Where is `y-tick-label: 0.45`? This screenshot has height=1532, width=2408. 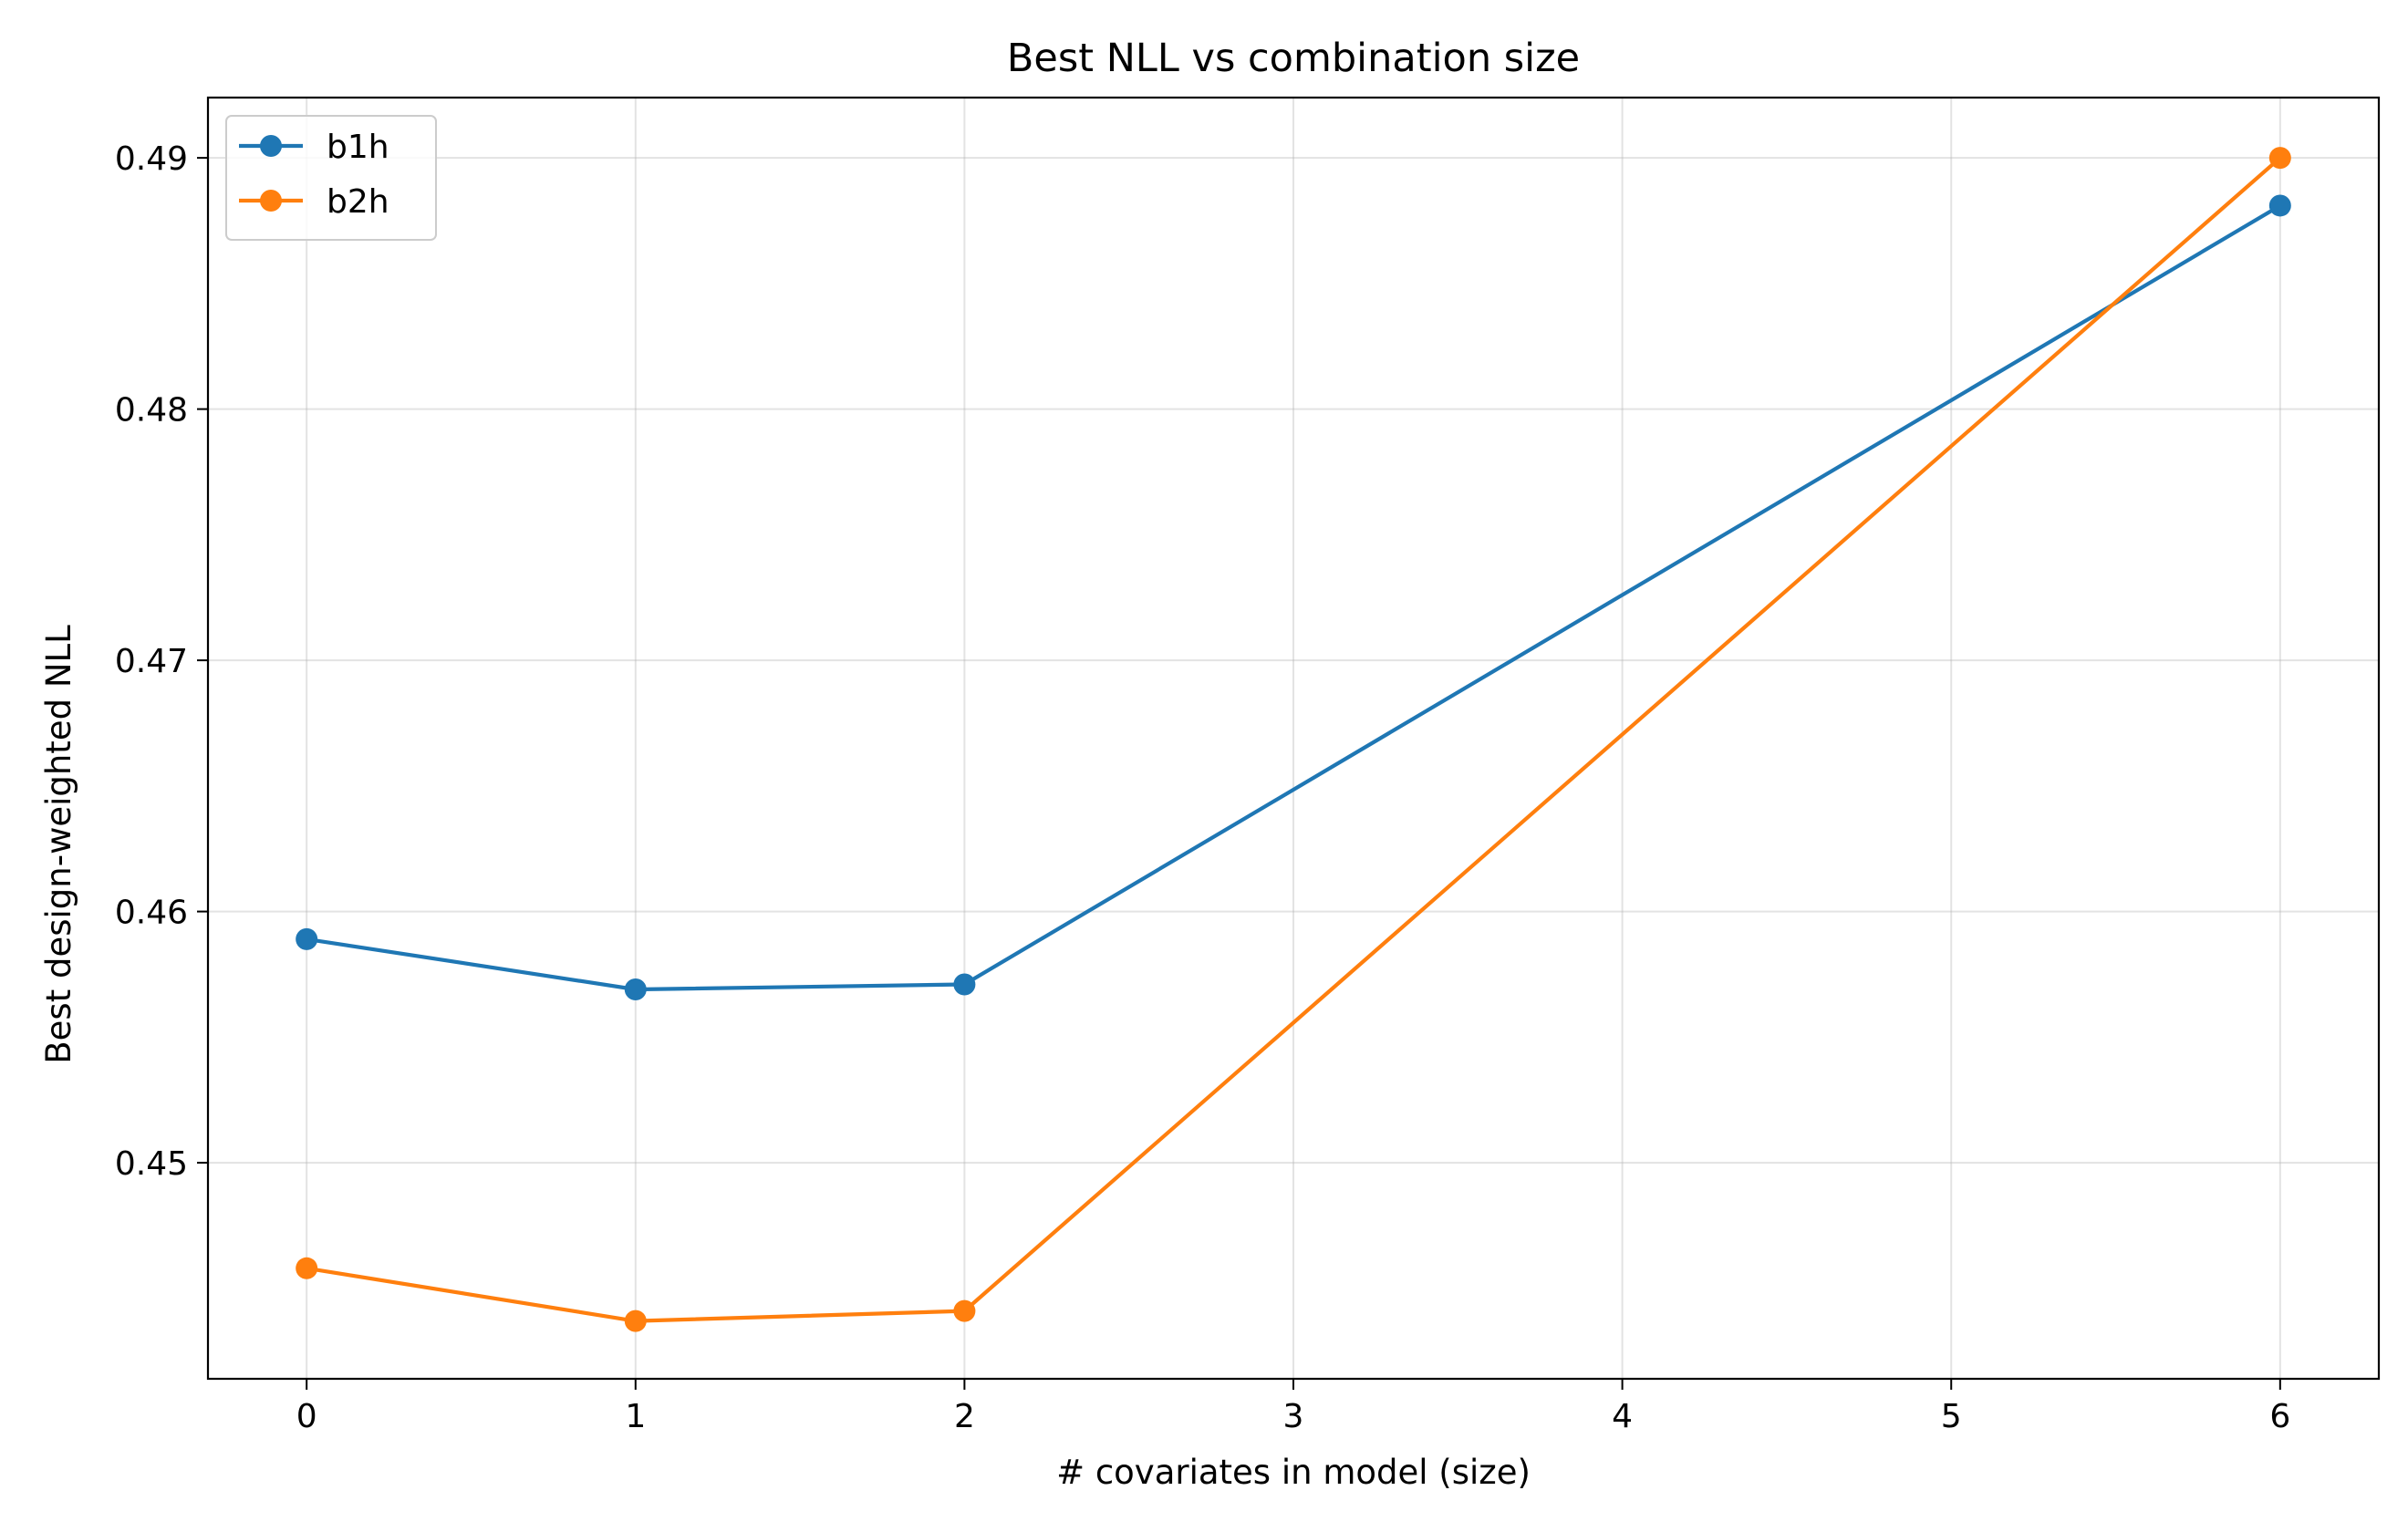 y-tick-label: 0.45 is located at coordinates (151, 1164).